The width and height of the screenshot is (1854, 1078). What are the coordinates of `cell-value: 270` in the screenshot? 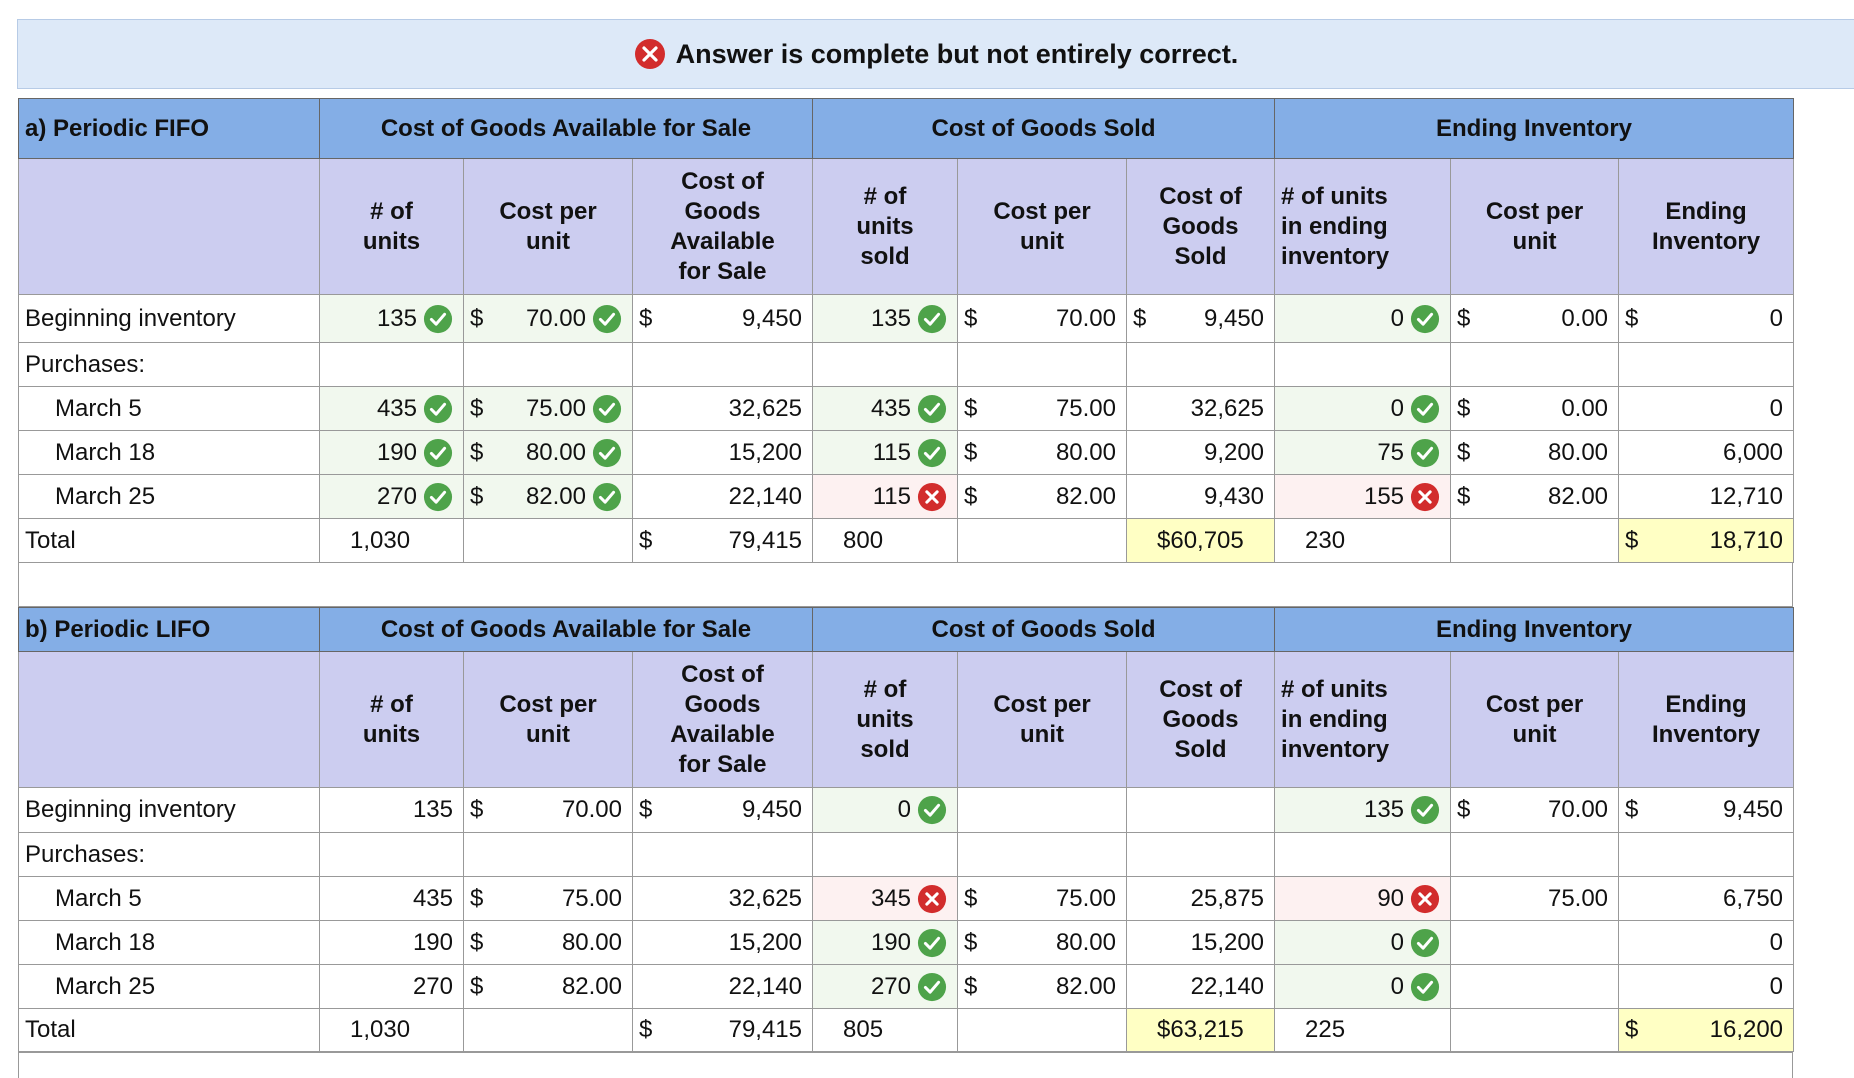 It's located at (396, 496).